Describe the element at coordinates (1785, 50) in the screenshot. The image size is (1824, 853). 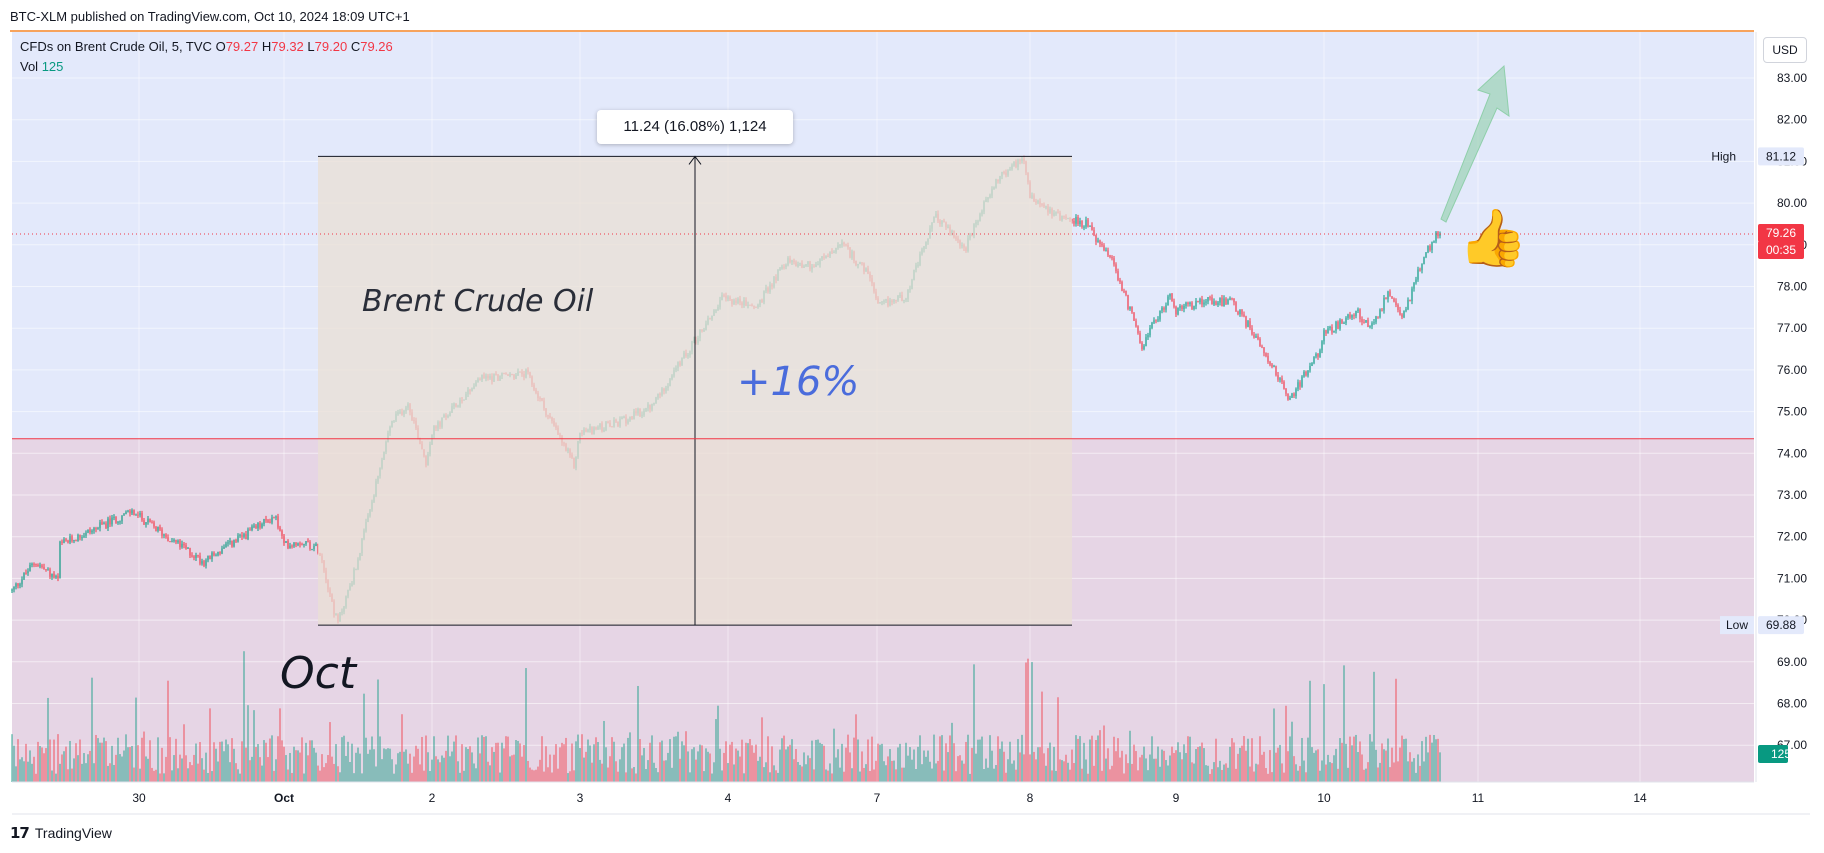
I see `currency-button: USD` at that location.